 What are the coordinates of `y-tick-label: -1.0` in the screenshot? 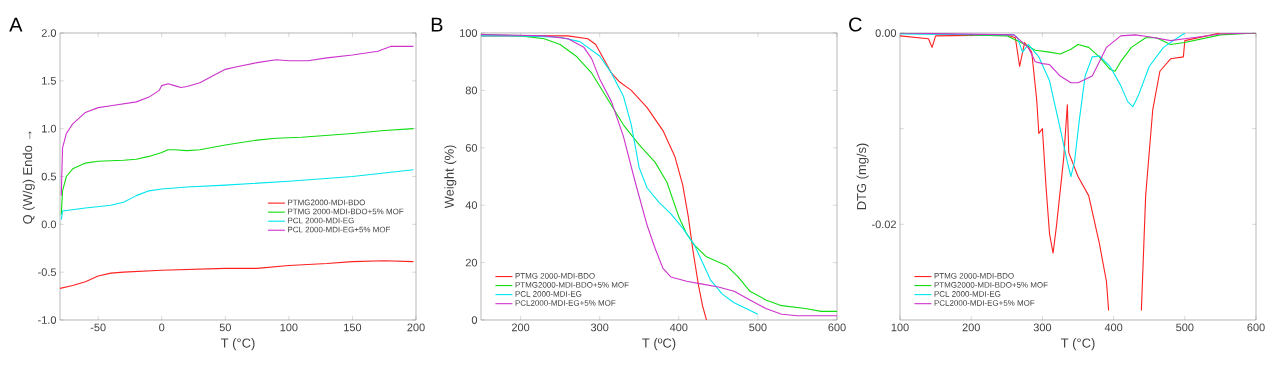 It's located at (47, 320).